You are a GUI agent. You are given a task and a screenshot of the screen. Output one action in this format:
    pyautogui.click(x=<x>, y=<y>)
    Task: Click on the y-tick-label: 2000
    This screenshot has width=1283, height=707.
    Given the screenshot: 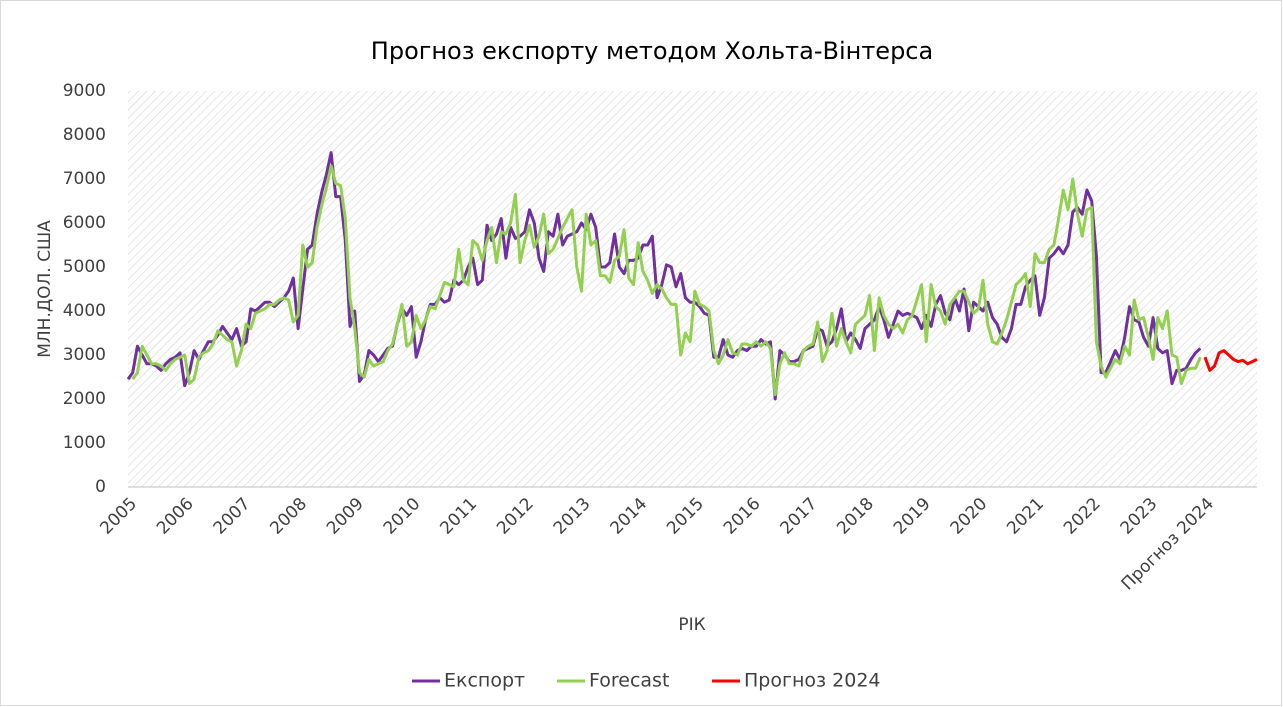 What is the action you would take?
    pyautogui.click(x=84, y=399)
    